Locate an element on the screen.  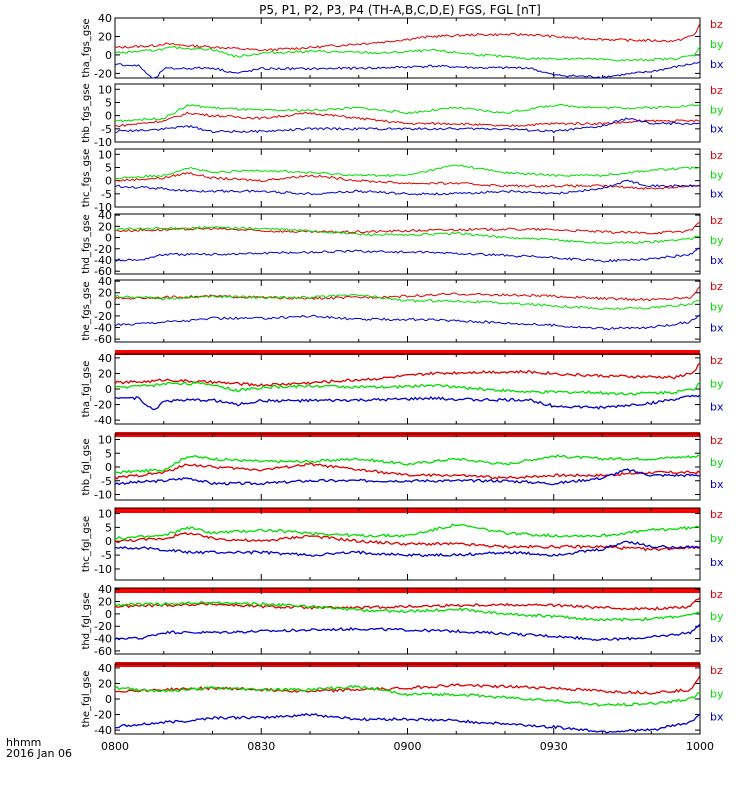
y-axis-label: thb_fgs_gse is located at coordinates (86, 112).